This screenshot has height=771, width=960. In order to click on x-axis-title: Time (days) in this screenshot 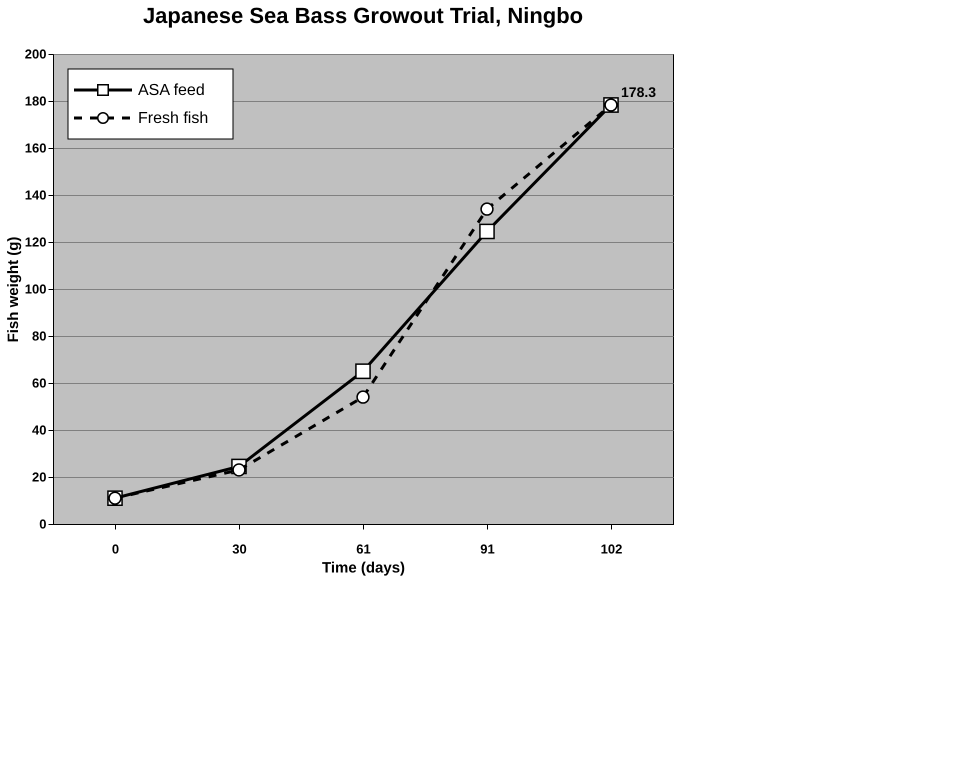, I will do `click(364, 568)`.